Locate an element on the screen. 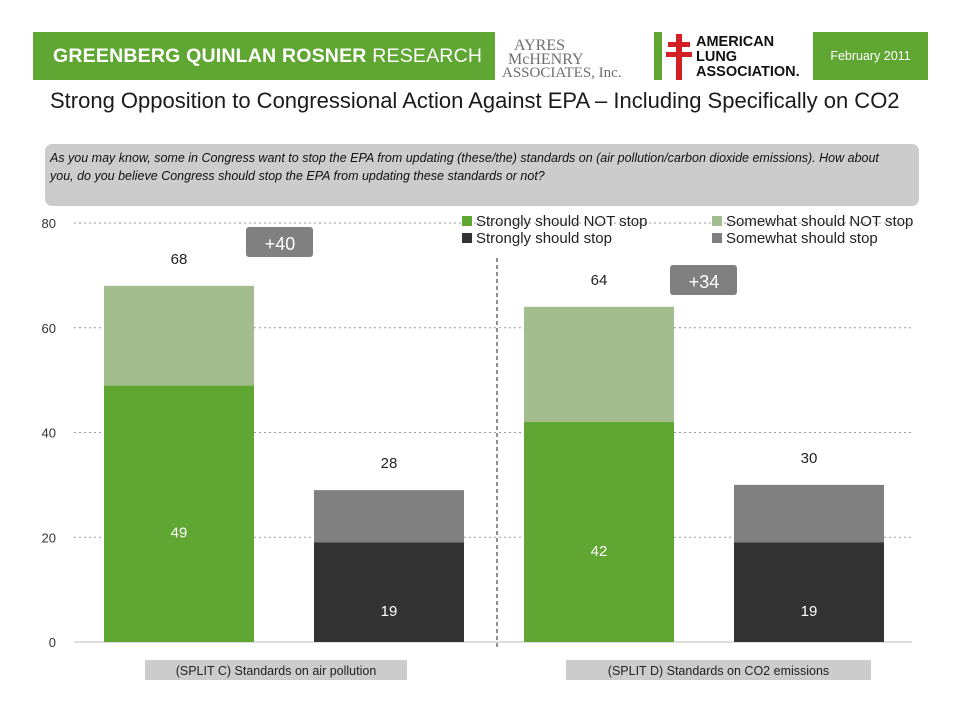 Image resolution: width=960 pixels, height=720 pixels. report-date: February 2011 is located at coordinates (870, 56).